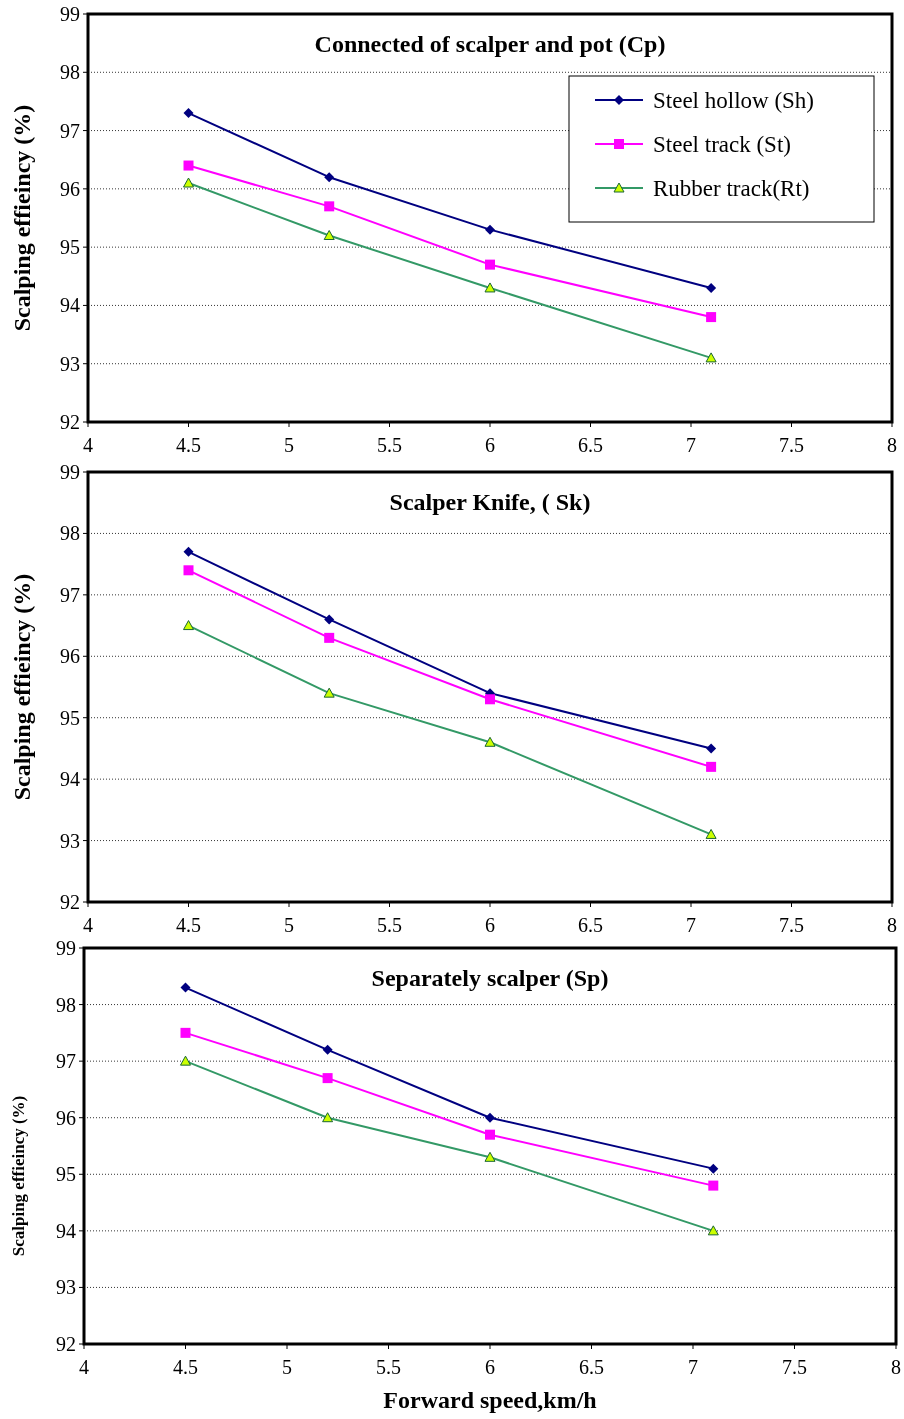 The width and height of the screenshot is (904, 1419). Describe the element at coordinates (490, 502) in the screenshot. I see `text: Scalper Knife, ( Sk)` at that location.